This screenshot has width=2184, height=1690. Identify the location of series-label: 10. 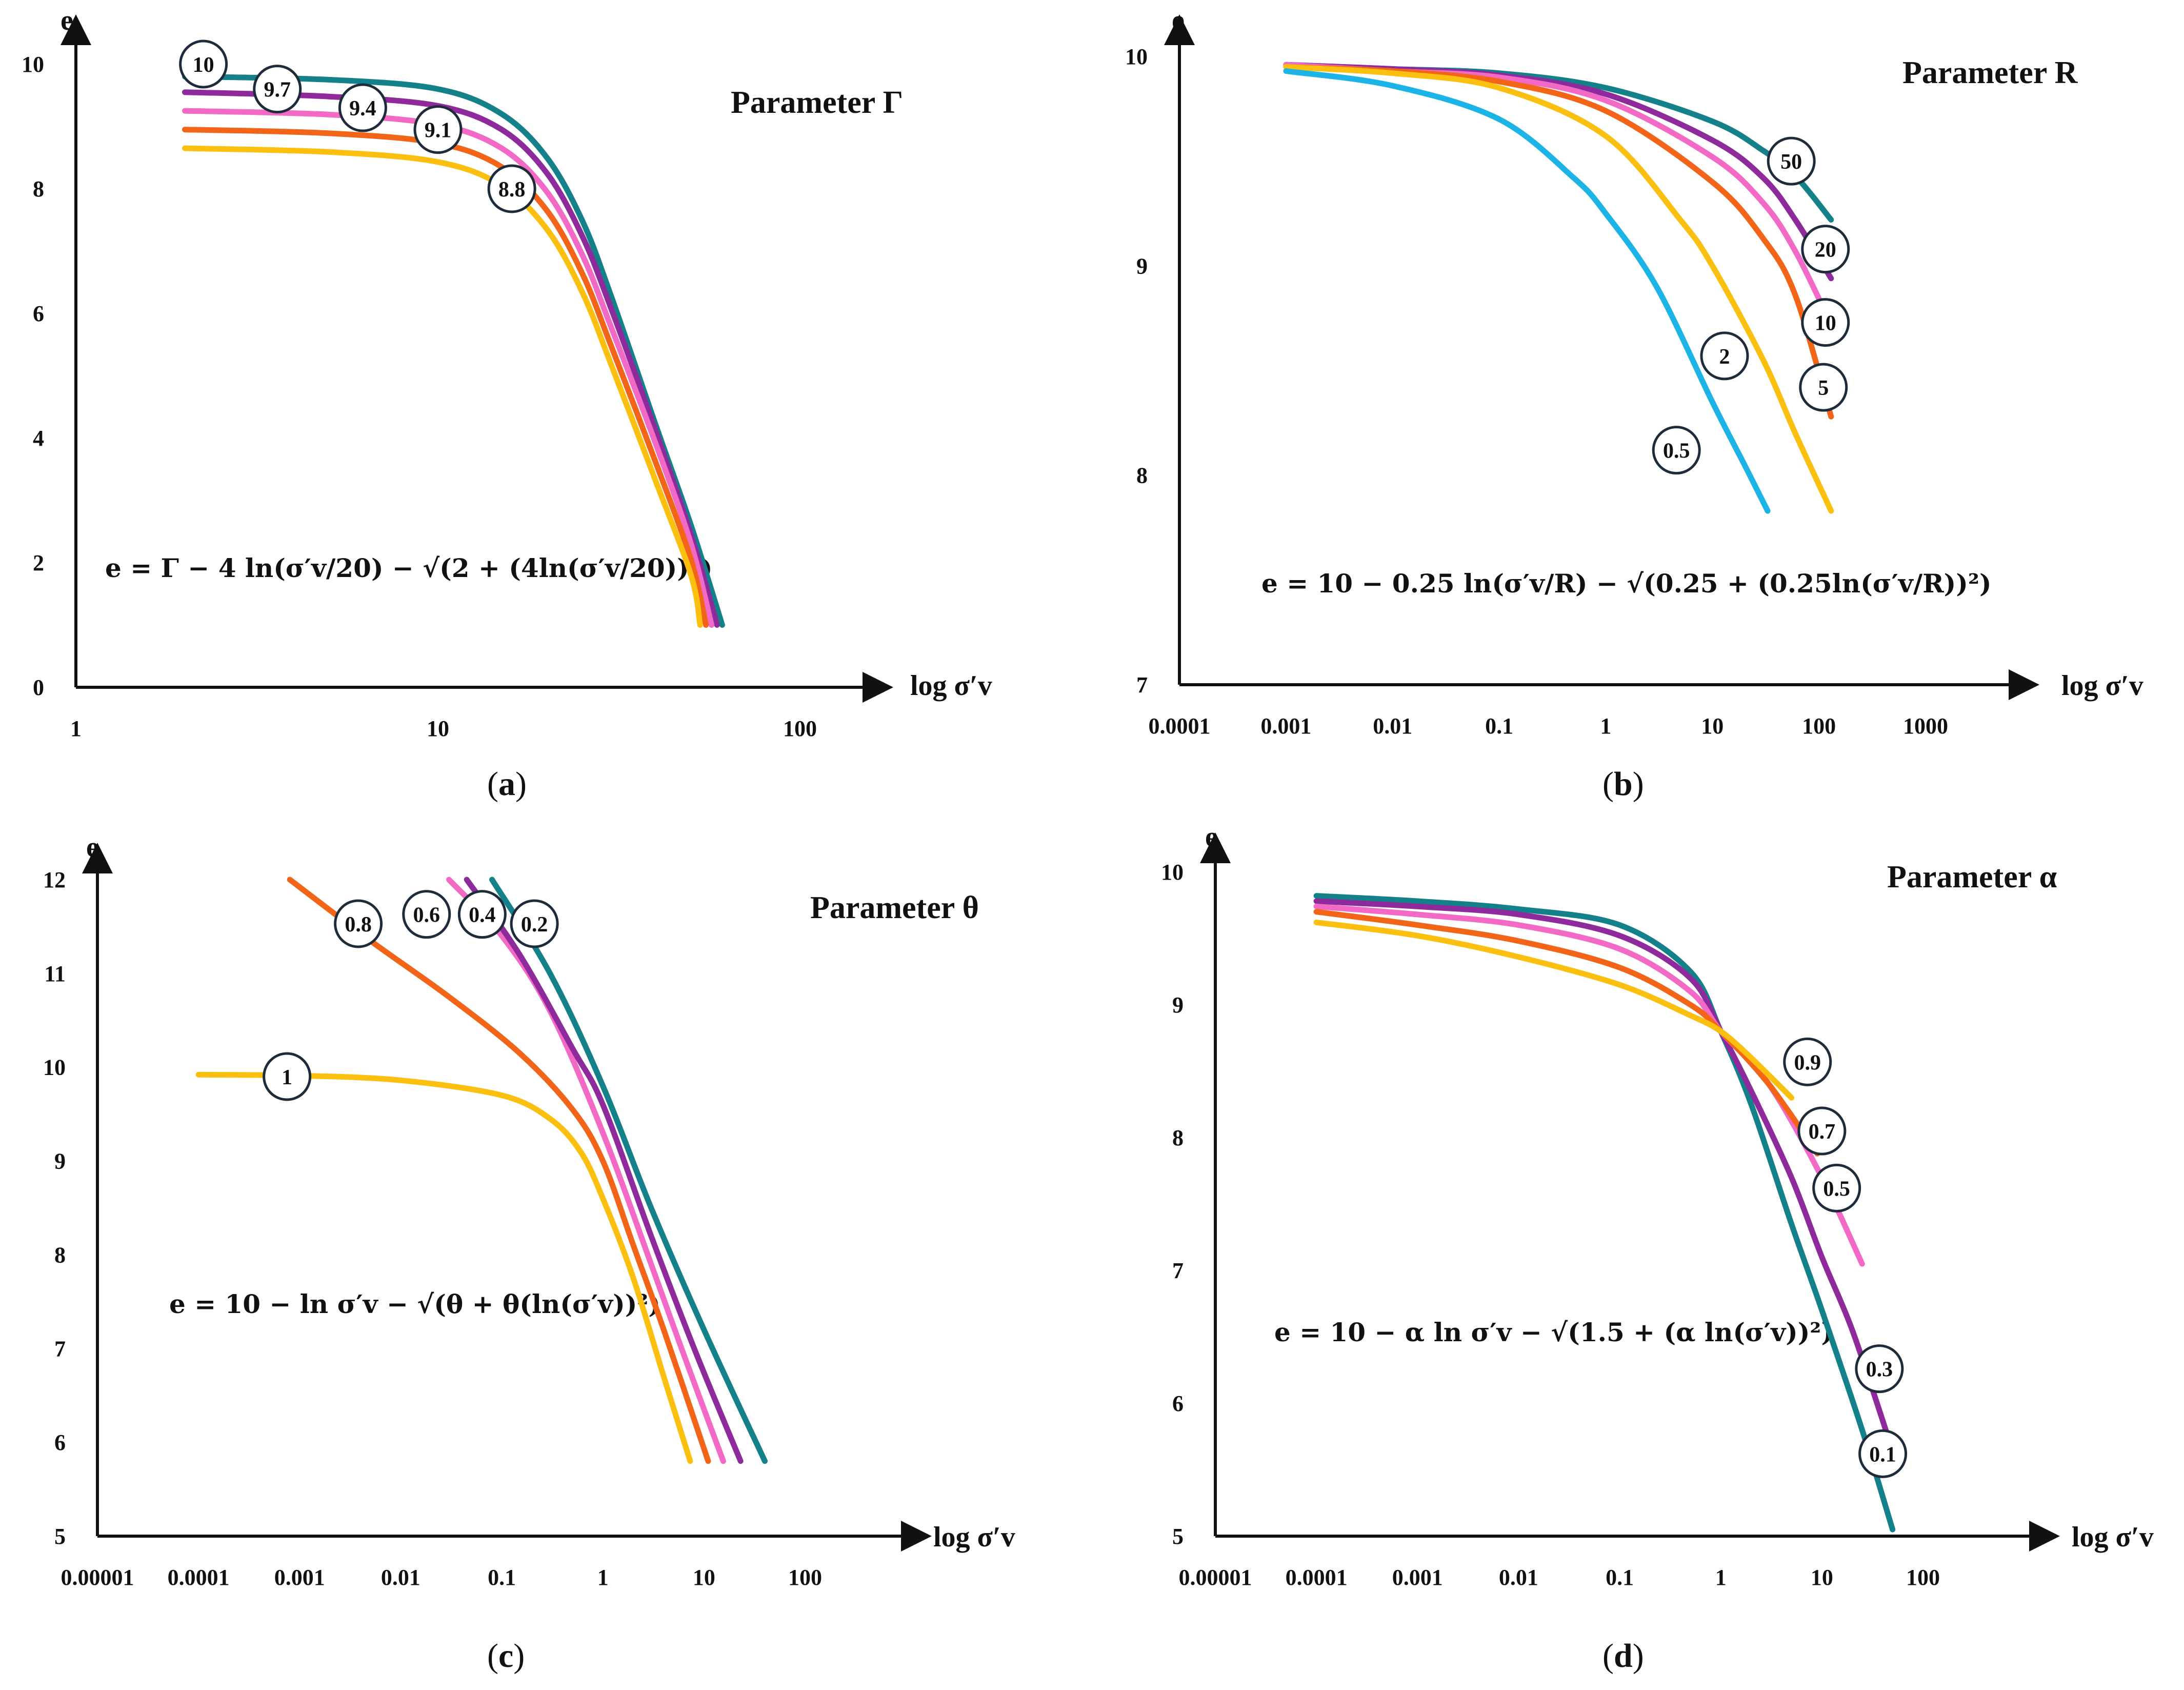
(204, 65).